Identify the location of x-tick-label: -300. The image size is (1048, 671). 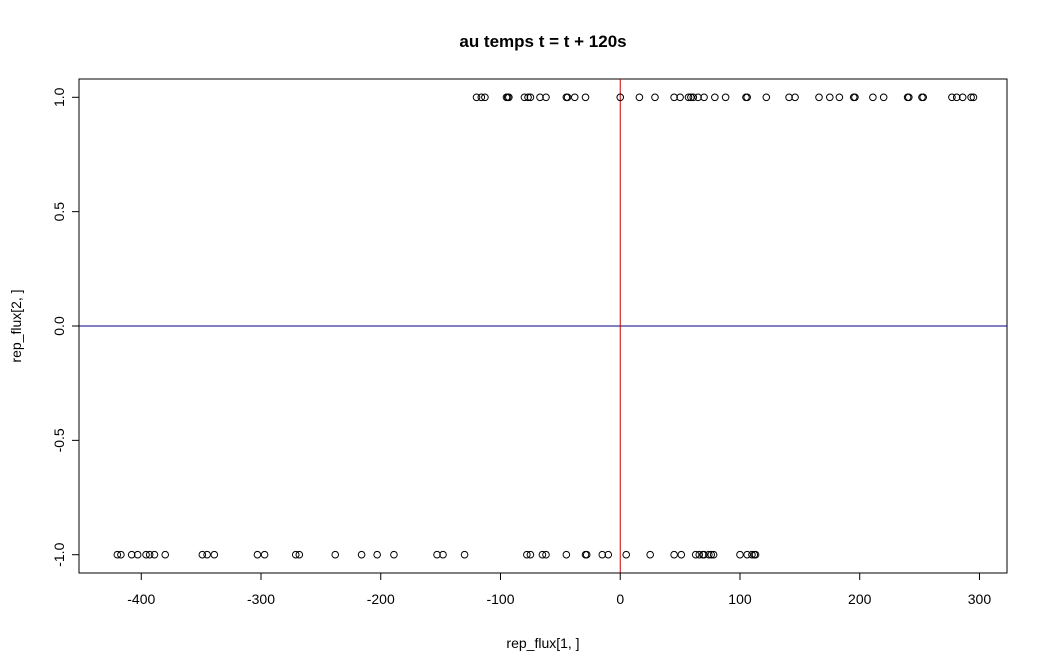
(261, 599).